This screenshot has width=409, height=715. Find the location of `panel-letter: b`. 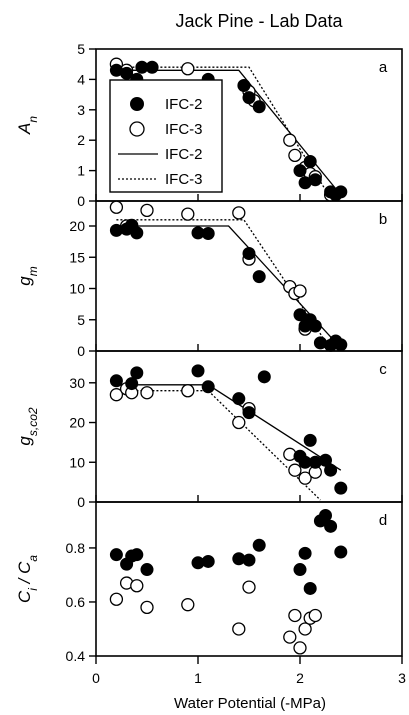

panel-letter: b is located at coordinates (383, 219).